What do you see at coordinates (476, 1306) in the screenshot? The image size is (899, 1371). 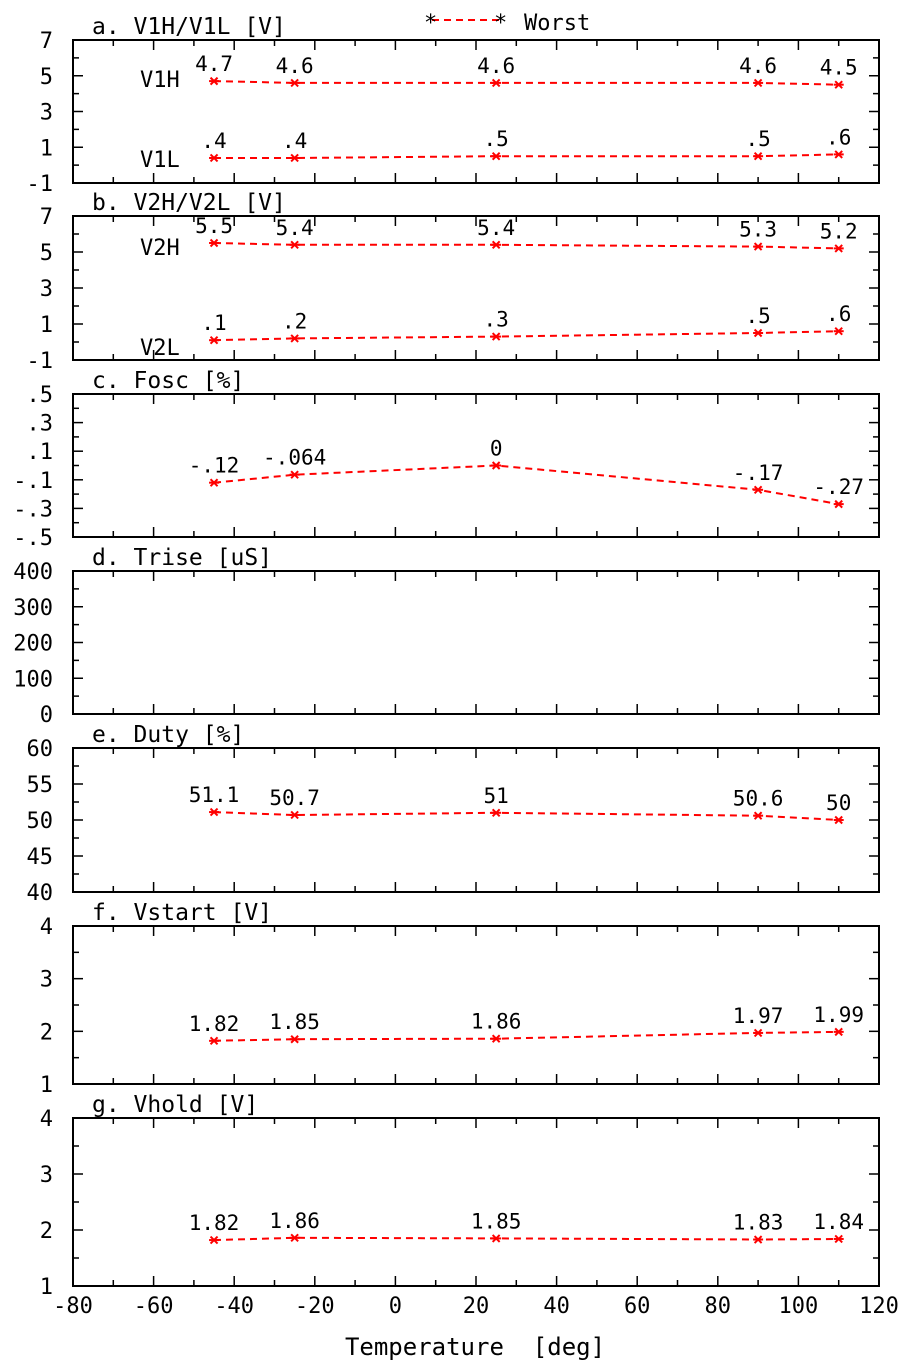 I see `x-axis: -80 -60 -40 -20 0 20 40 60 80 100 120` at bounding box center [476, 1306].